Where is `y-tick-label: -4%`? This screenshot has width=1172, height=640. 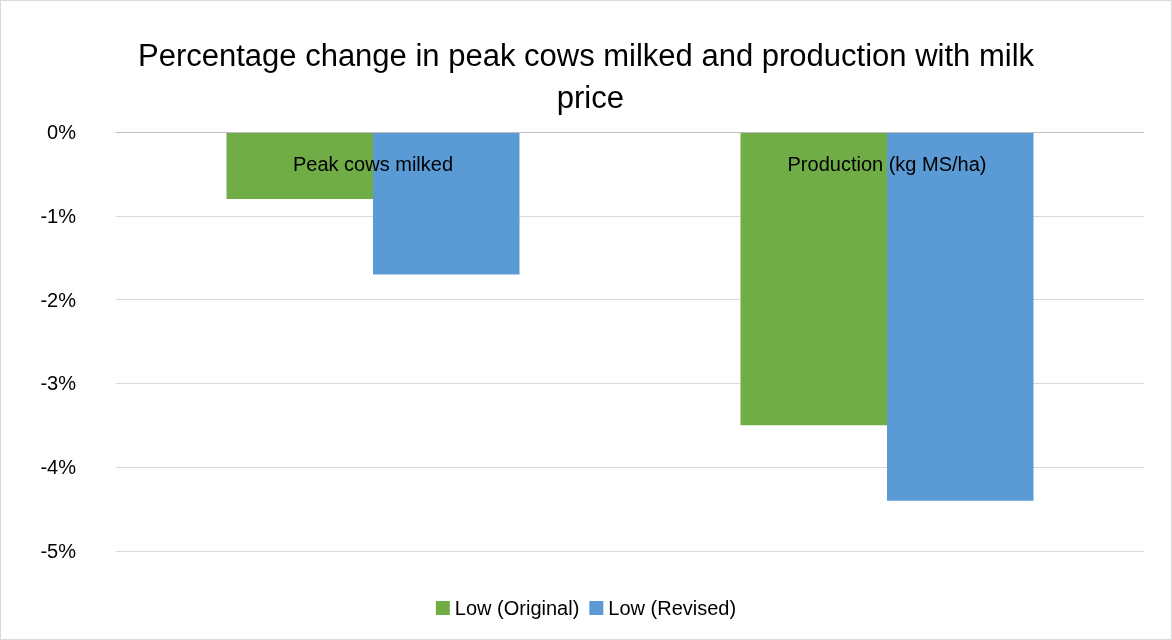 y-tick-label: -4% is located at coordinates (58, 467).